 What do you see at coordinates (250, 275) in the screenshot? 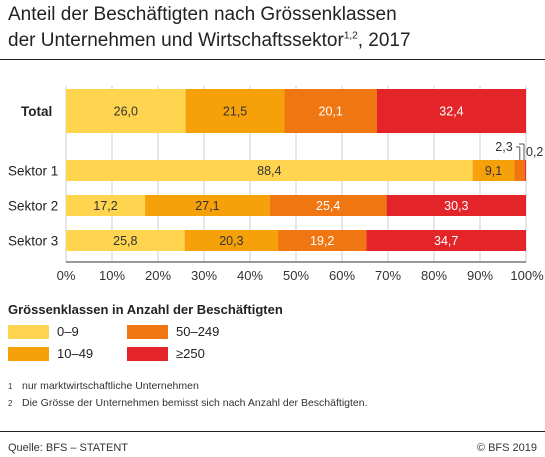
I see `x-tick-label-4: 40%` at bounding box center [250, 275].